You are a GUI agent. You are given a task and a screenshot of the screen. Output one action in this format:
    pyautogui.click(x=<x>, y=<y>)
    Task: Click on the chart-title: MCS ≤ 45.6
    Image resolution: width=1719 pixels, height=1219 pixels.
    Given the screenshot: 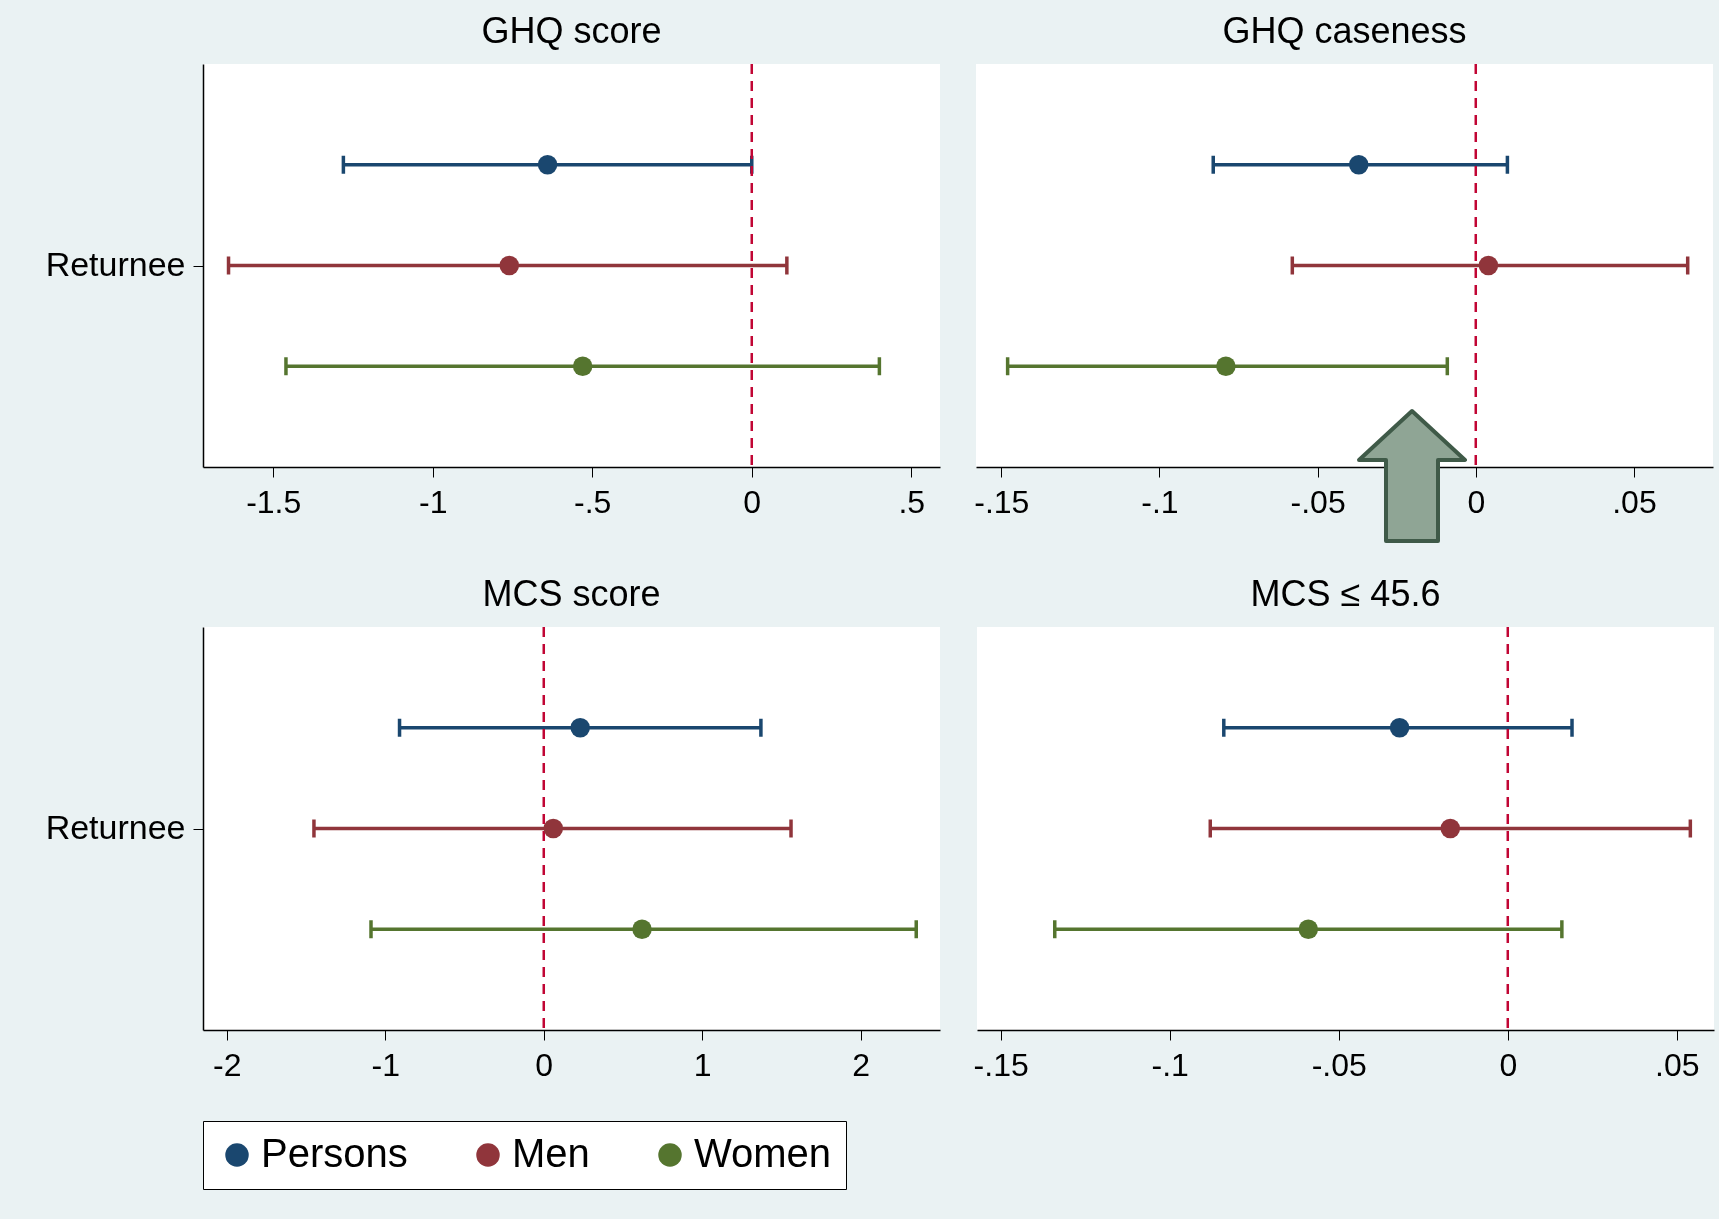 What is the action you would take?
    pyautogui.click(x=1345, y=593)
    